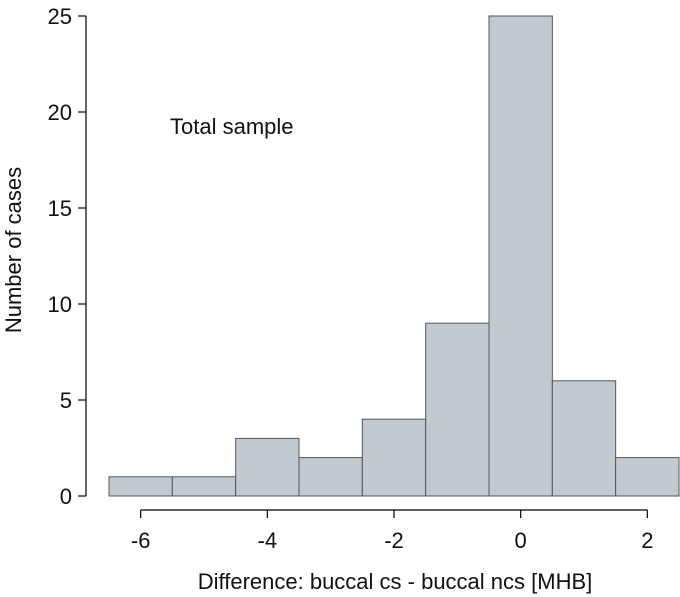 This screenshot has width=680, height=597. What do you see at coordinates (60, 304) in the screenshot?
I see `y-tick-label-2: 10` at bounding box center [60, 304].